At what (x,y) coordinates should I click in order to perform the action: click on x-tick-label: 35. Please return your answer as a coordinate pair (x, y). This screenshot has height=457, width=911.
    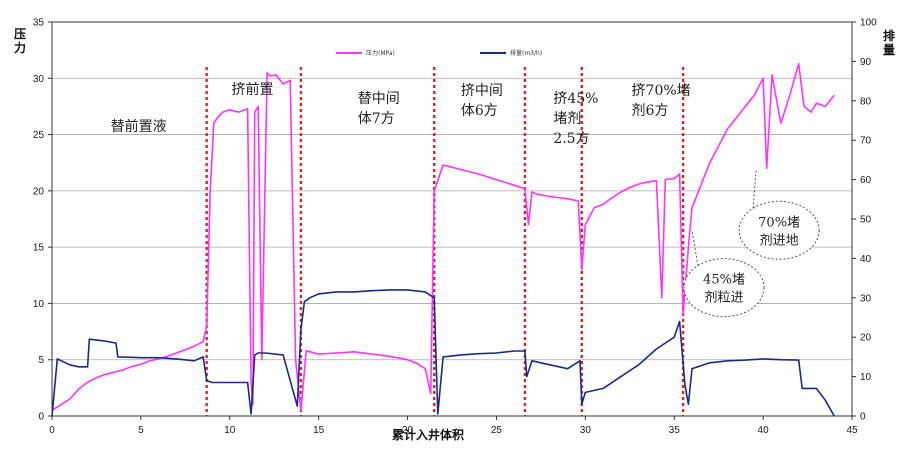
    Looking at the image, I should click on (675, 430).